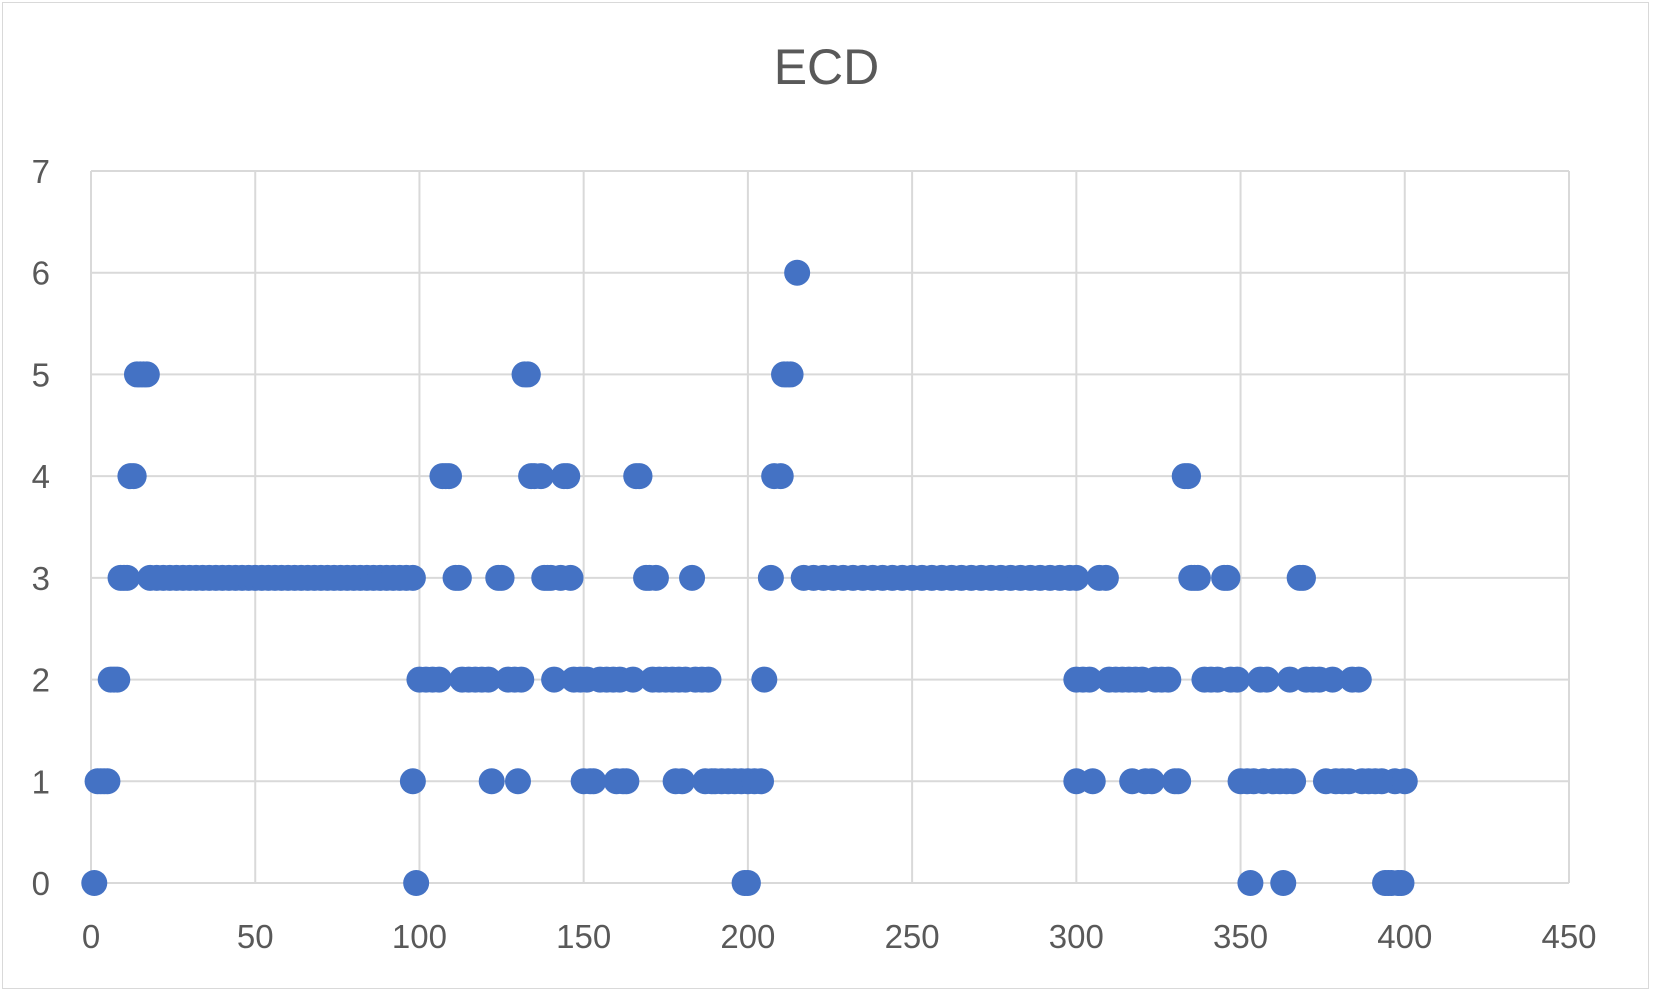 This screenshot has width=1653, height=993. I want to click on x-tick-label: 150, so click(583, 936).